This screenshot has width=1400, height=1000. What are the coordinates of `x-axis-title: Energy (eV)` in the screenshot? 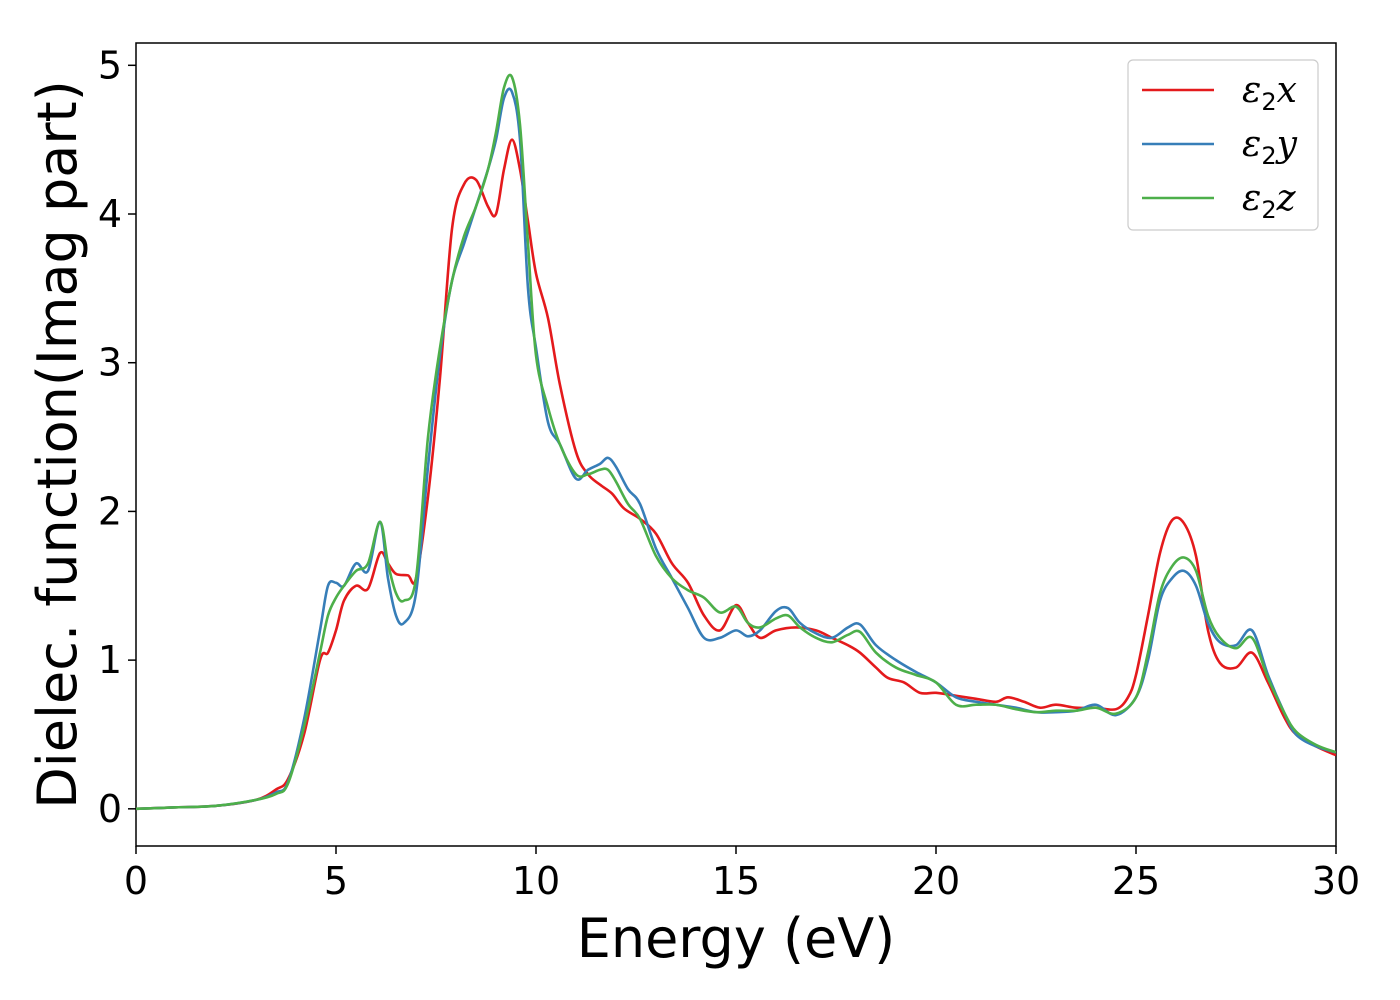 It's located at (736, 938).